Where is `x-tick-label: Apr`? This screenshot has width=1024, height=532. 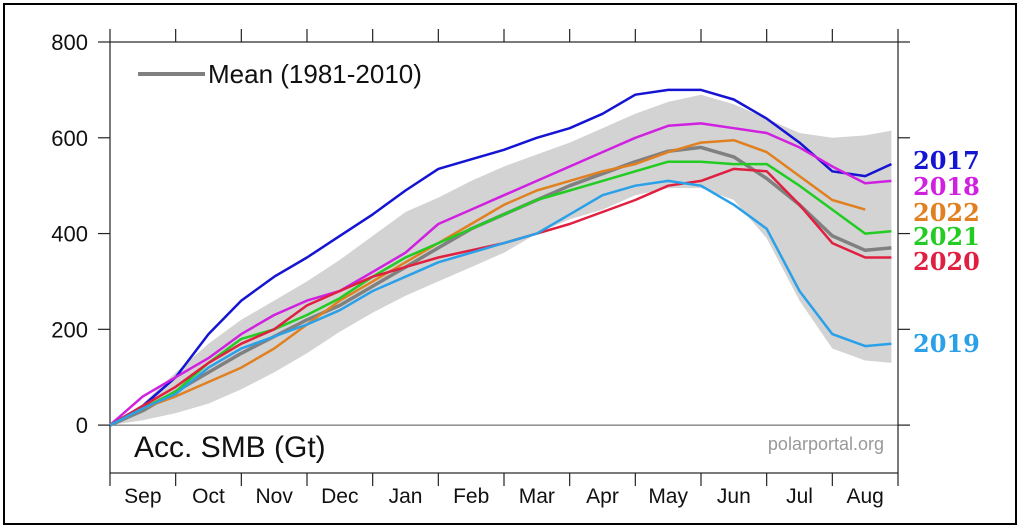
x-tick-label: Apr is located at coordinates (602, 496).